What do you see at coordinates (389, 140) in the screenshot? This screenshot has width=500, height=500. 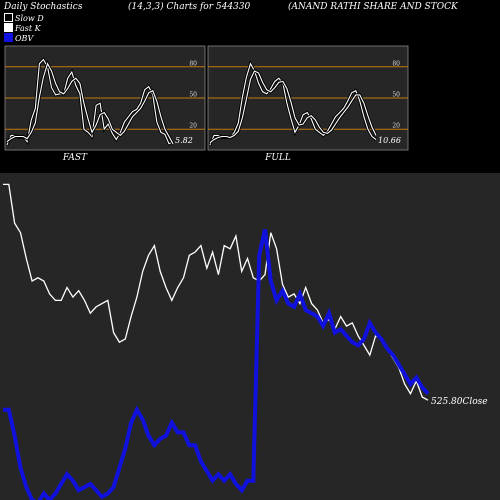 I see `full-last-value: 10.66` at bounding box center [389, 140].